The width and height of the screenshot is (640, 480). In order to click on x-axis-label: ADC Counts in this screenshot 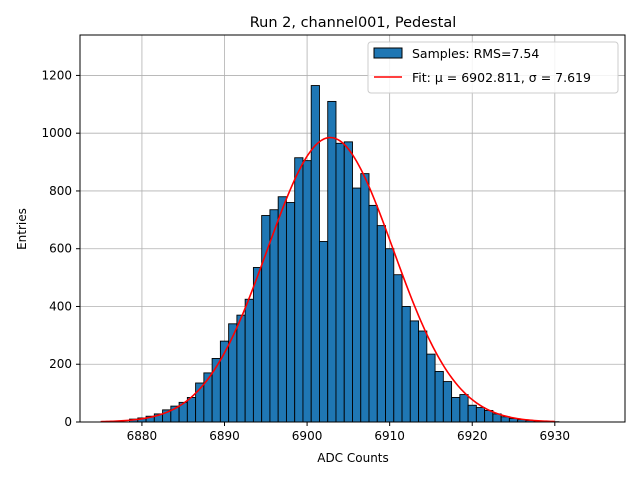, I will do `click(353, 458)`.